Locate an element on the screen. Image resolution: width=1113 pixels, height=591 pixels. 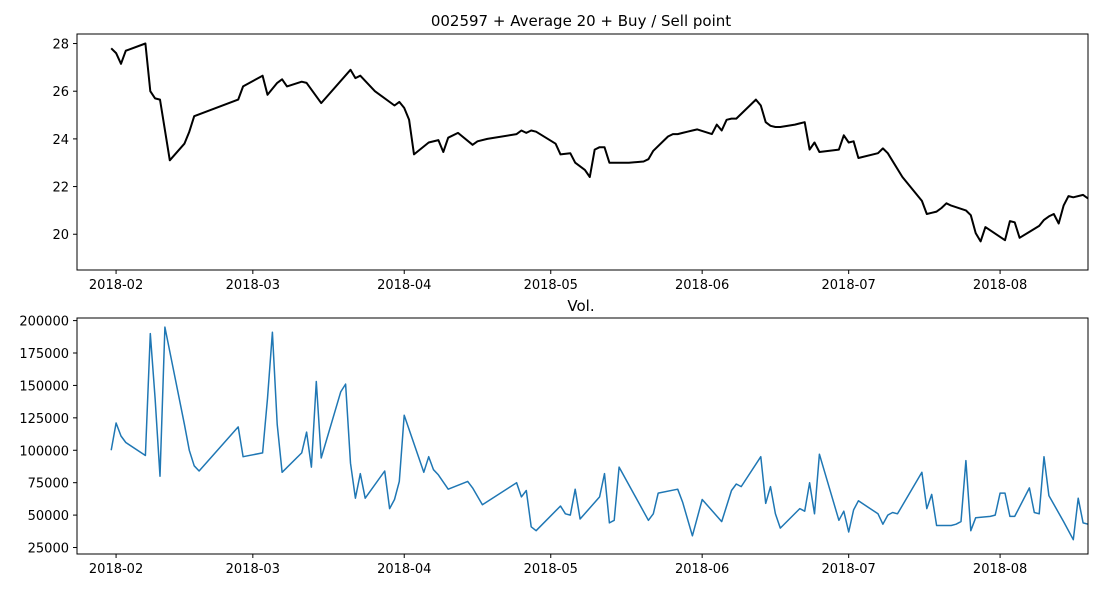
price-y-tick-label: 20 is located at coordinates (60, 235).